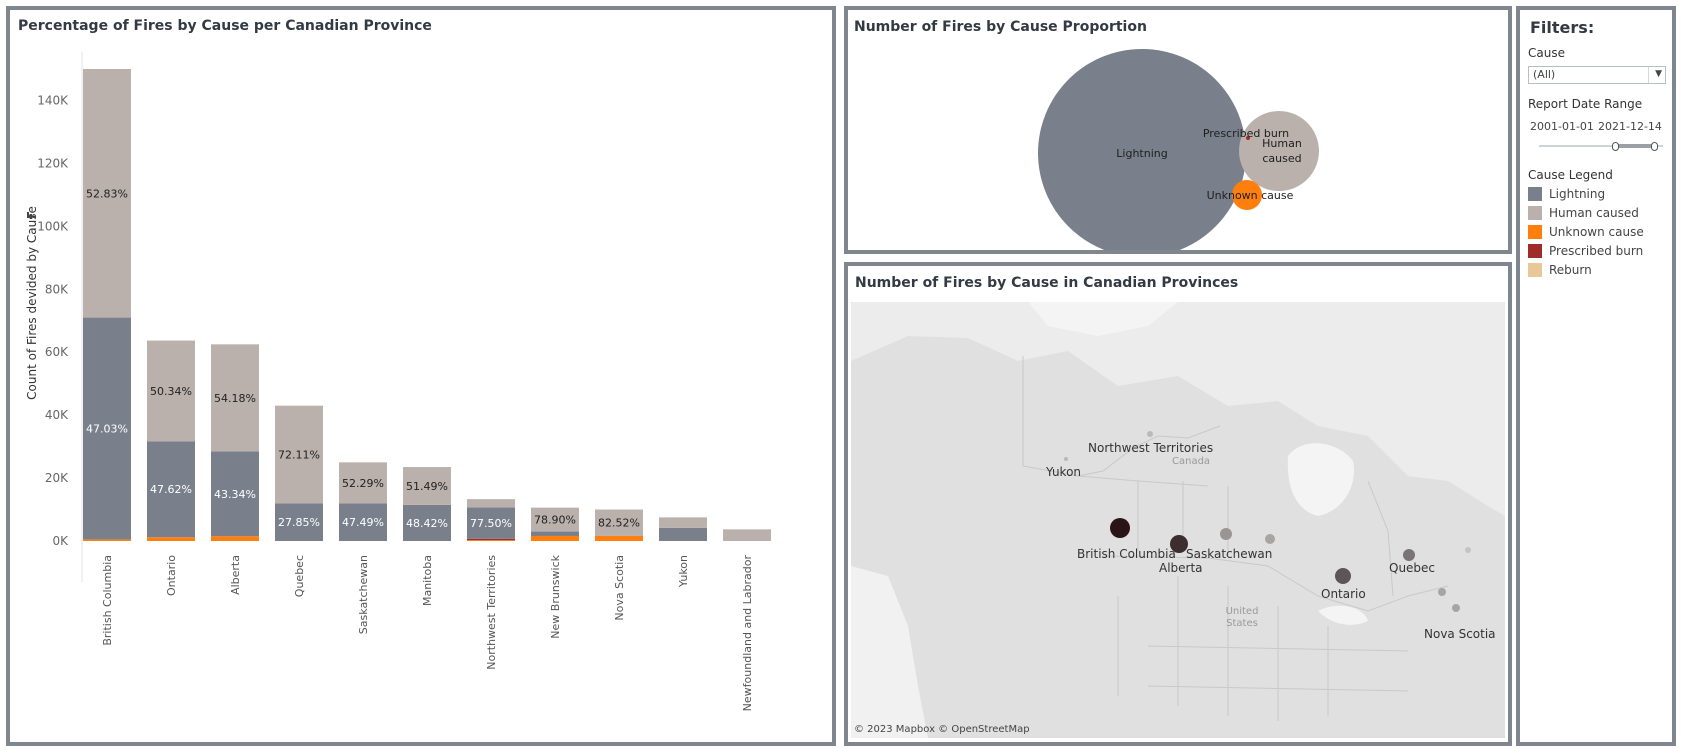 This screenshot has height=753, width=1681. I want to click on bar-data-label: 50.34%, so click(171, 391).